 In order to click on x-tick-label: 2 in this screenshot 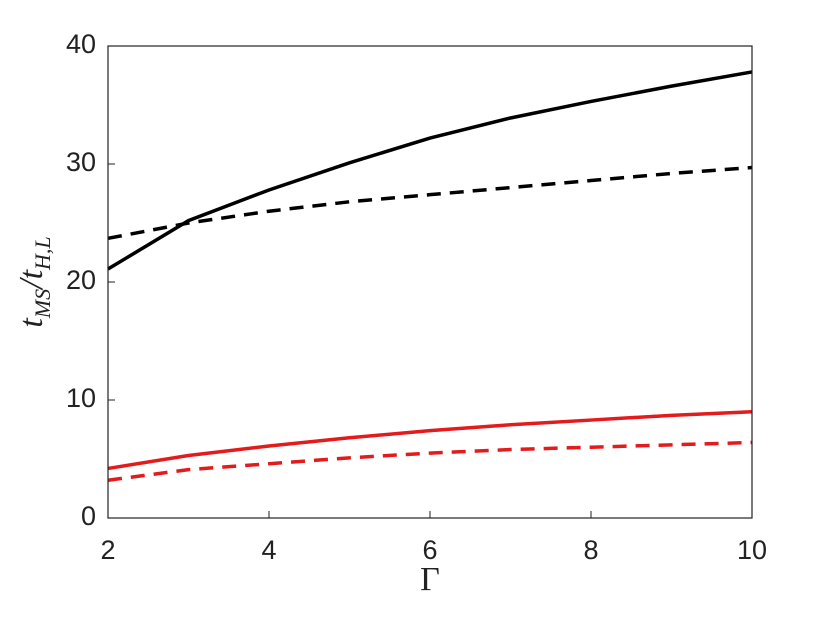, I will do `click(107, 550)`.